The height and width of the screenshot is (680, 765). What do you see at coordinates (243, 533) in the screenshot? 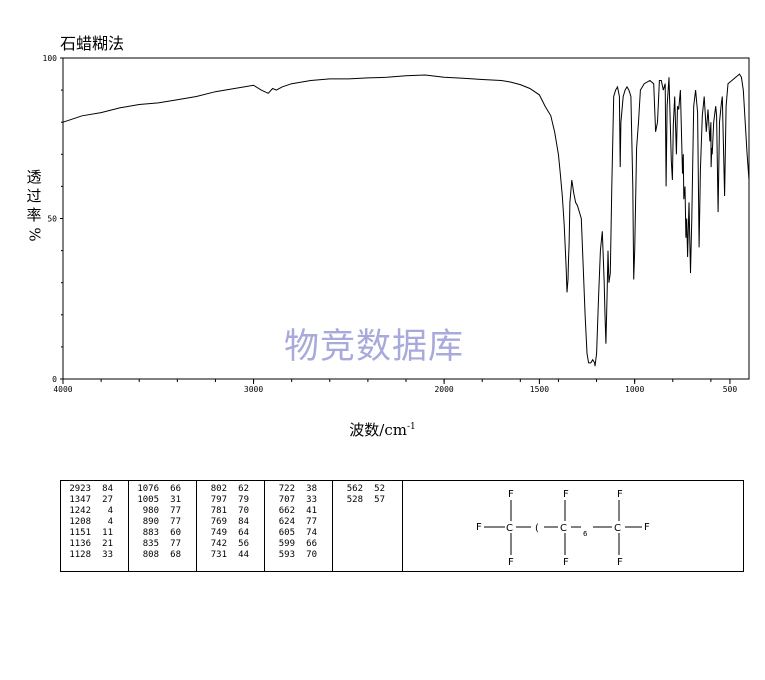
I see `peak-transmittance: 64` at bounding box center [243, 533].